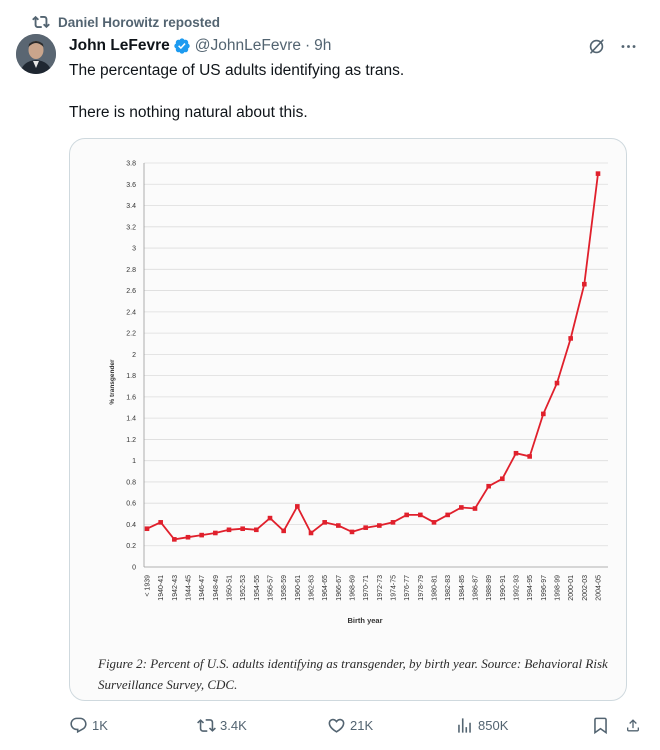 This screenshot has height=750, width=660. What do you see at coordinates (78, 725) in the screenshot?
I see `reply-icon` at bounding box center [78, 725].